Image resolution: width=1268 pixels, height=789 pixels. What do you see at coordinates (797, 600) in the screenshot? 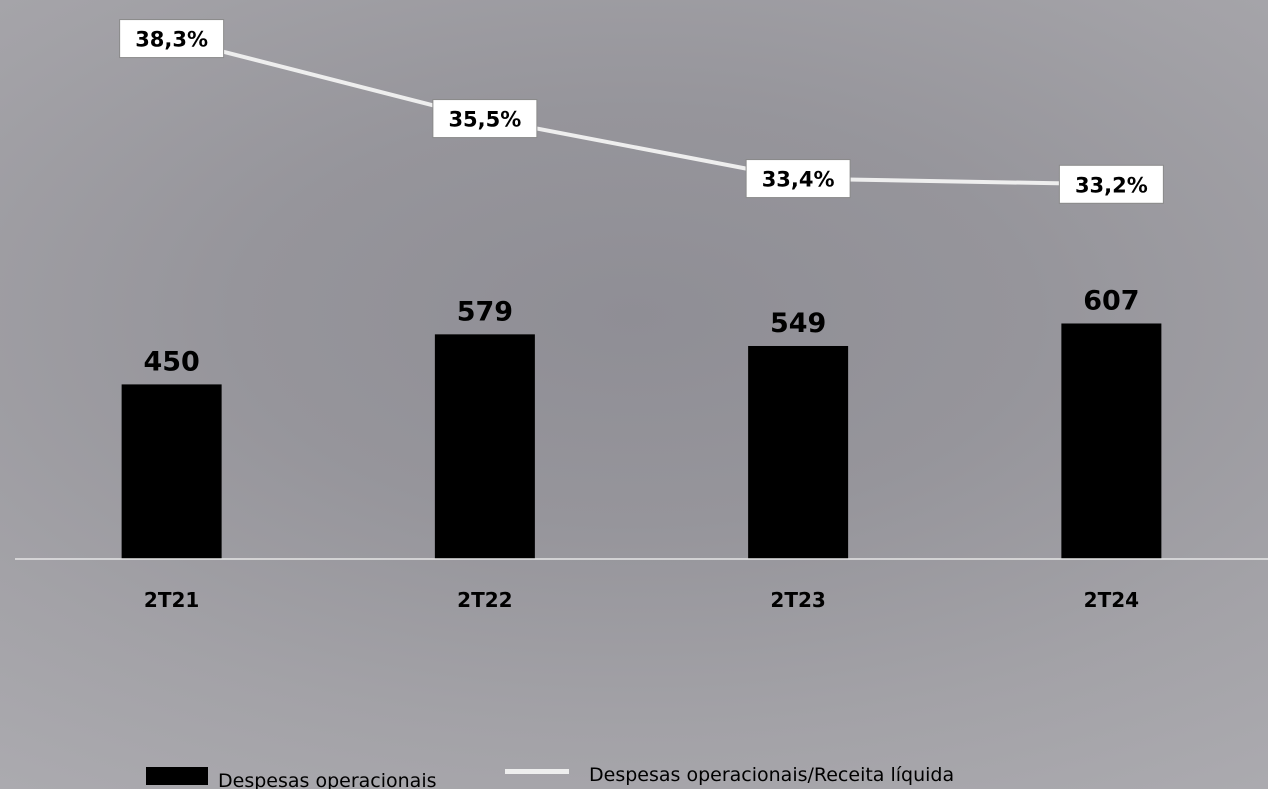
I see `x-tick-label-2T23: 2T23` at bounding box center [797, 600].